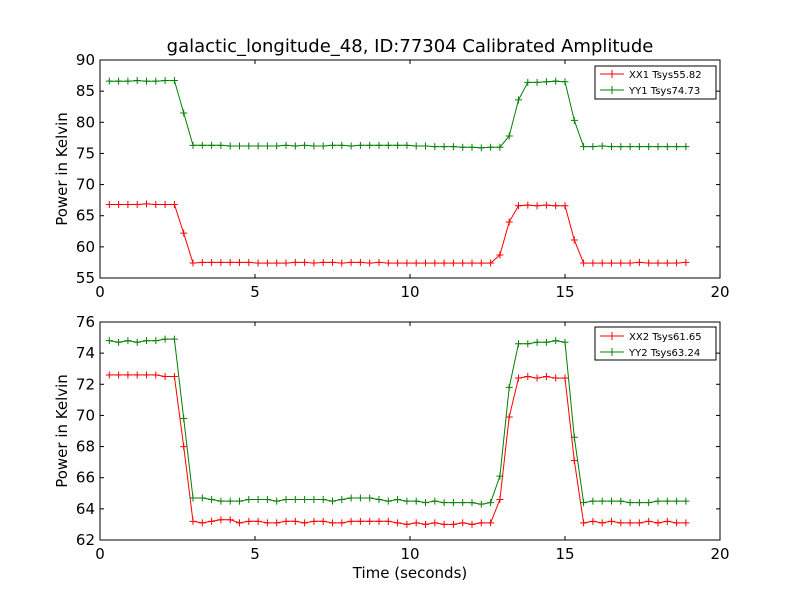  What do you see at coordinates (85, 278) in the screenshot?
I see `y-tick-label: 55` at bounding box center [85, 278].